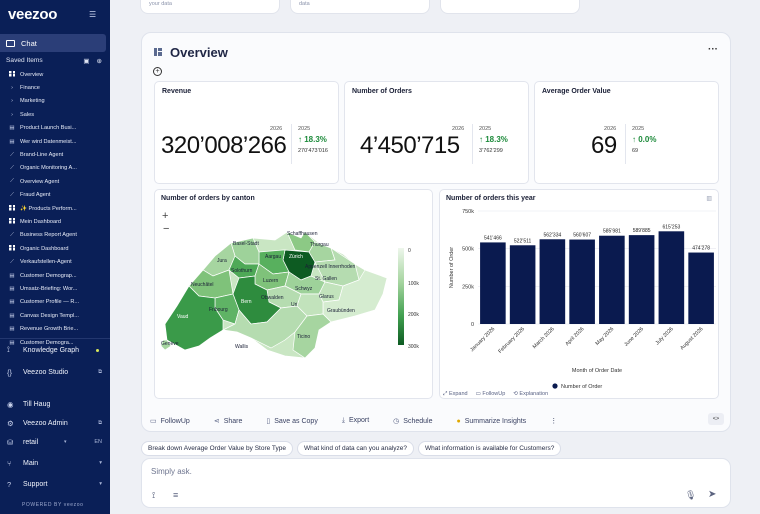 The image size is (760, 514). Describe the element at coordinates (157, 71) in the screenshot. I see `add-widget-icon: +` at that location.